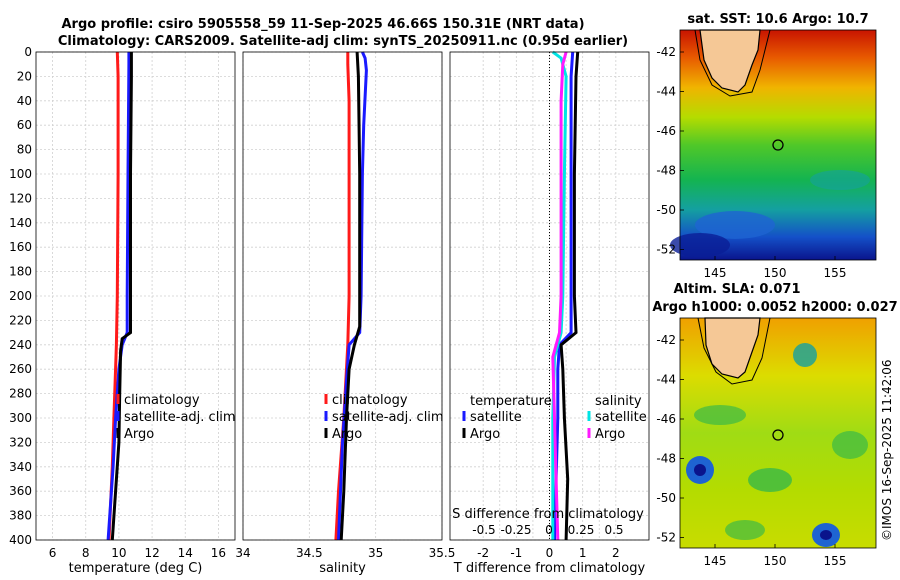 The height and width of the screenshot is (580, 900). Describe the element at coordinates (28, 52) in the screenshot. I see `y-tick-label: 0` at that location.